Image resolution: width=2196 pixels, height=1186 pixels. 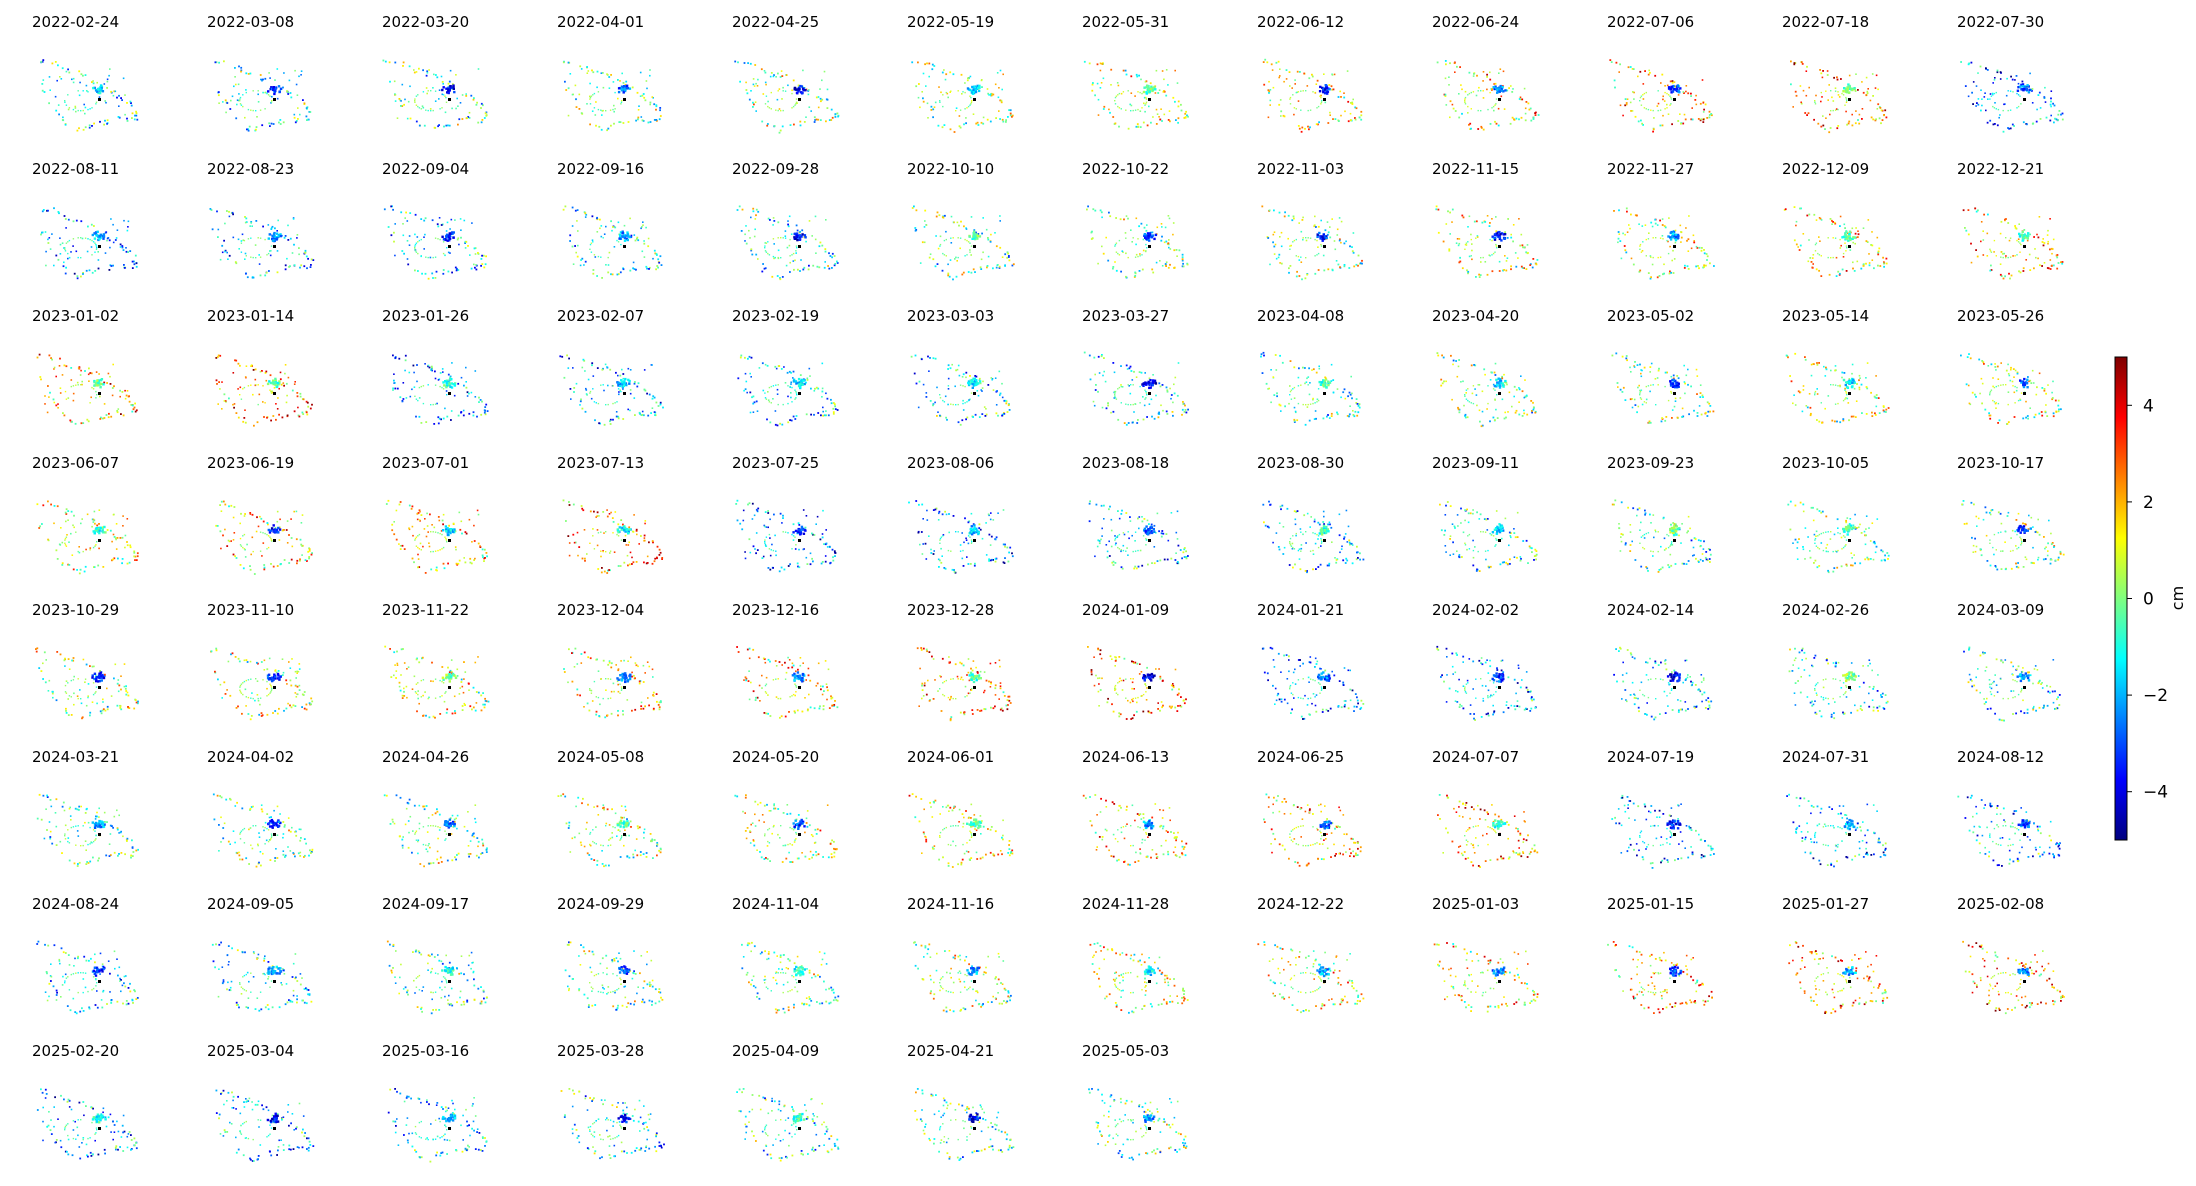 I want to click on scene-panel: 2023-02-19, so click(x=785, y=367).